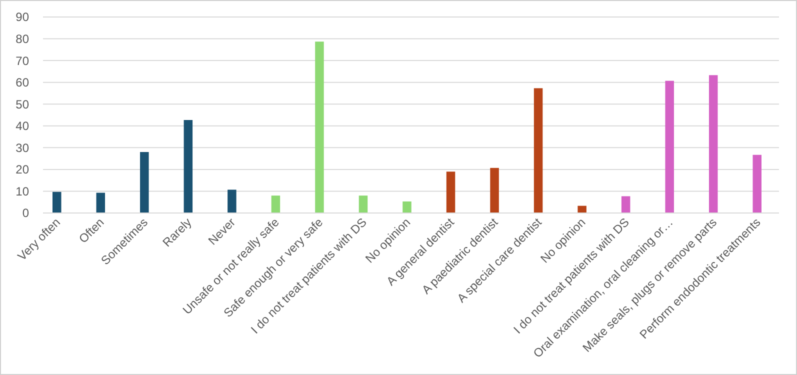  What do you see at coordinates (23, 169) in the screenshot?
I see `y-tick-label: 20` at bounding box center [23, 169].